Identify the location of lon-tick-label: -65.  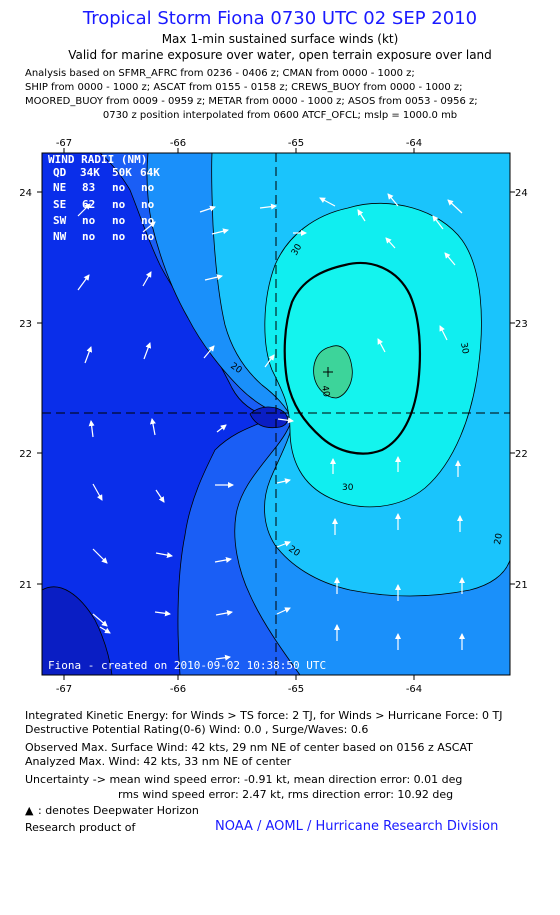
(296, 689).